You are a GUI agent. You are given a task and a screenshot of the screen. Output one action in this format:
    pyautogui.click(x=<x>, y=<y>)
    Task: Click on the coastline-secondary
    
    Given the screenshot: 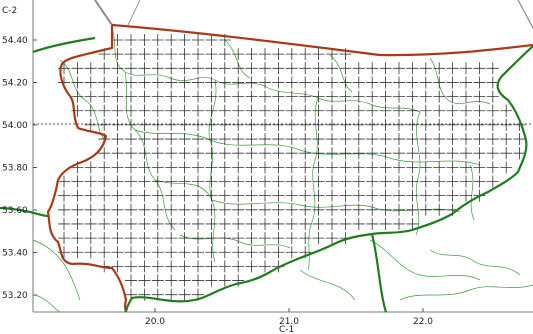 What is the action you would take?
    pyautogui.click(x=134, y=13)
    